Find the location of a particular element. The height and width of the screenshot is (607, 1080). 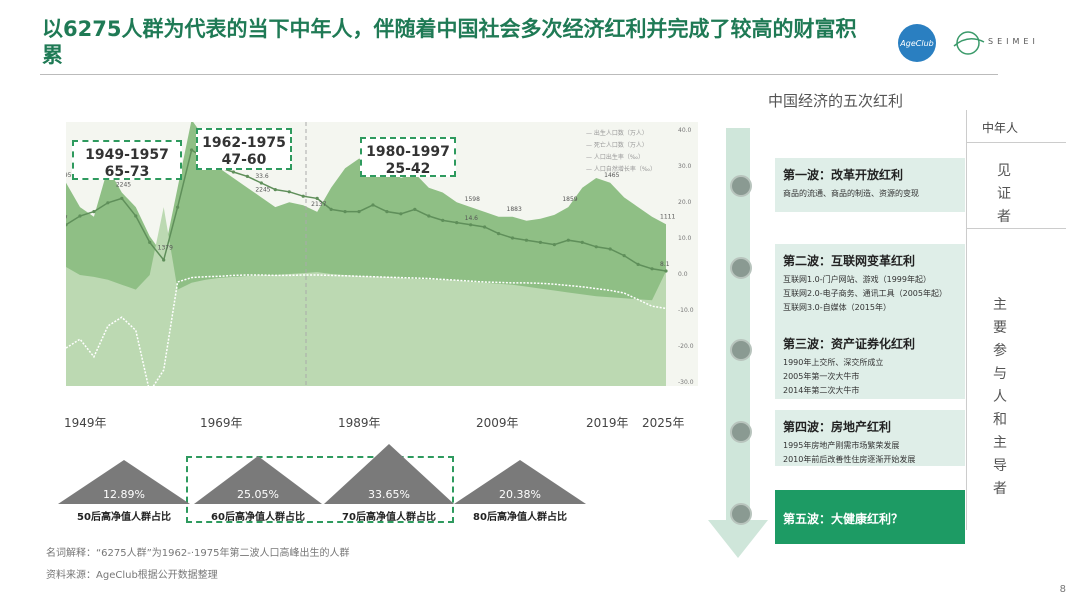

dividend-title: 第三波：资产证券化红利 is located at coordinates (849, 344).